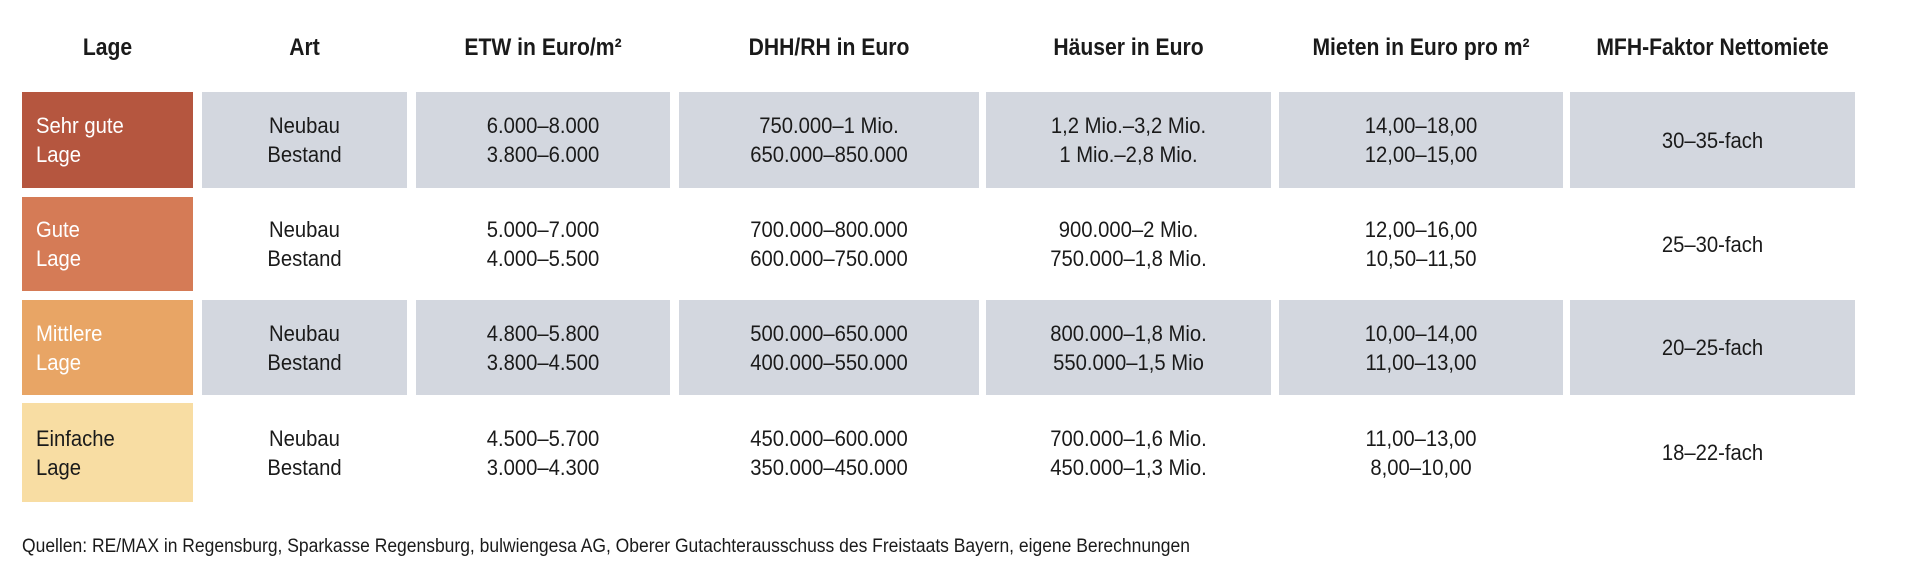 Image resolution: width=1906 pixels, height=582 pixels. Describe the element at coordinates (543, 47) in the screenshot. I see `column-header: ETW in Euro/m²` at that location.